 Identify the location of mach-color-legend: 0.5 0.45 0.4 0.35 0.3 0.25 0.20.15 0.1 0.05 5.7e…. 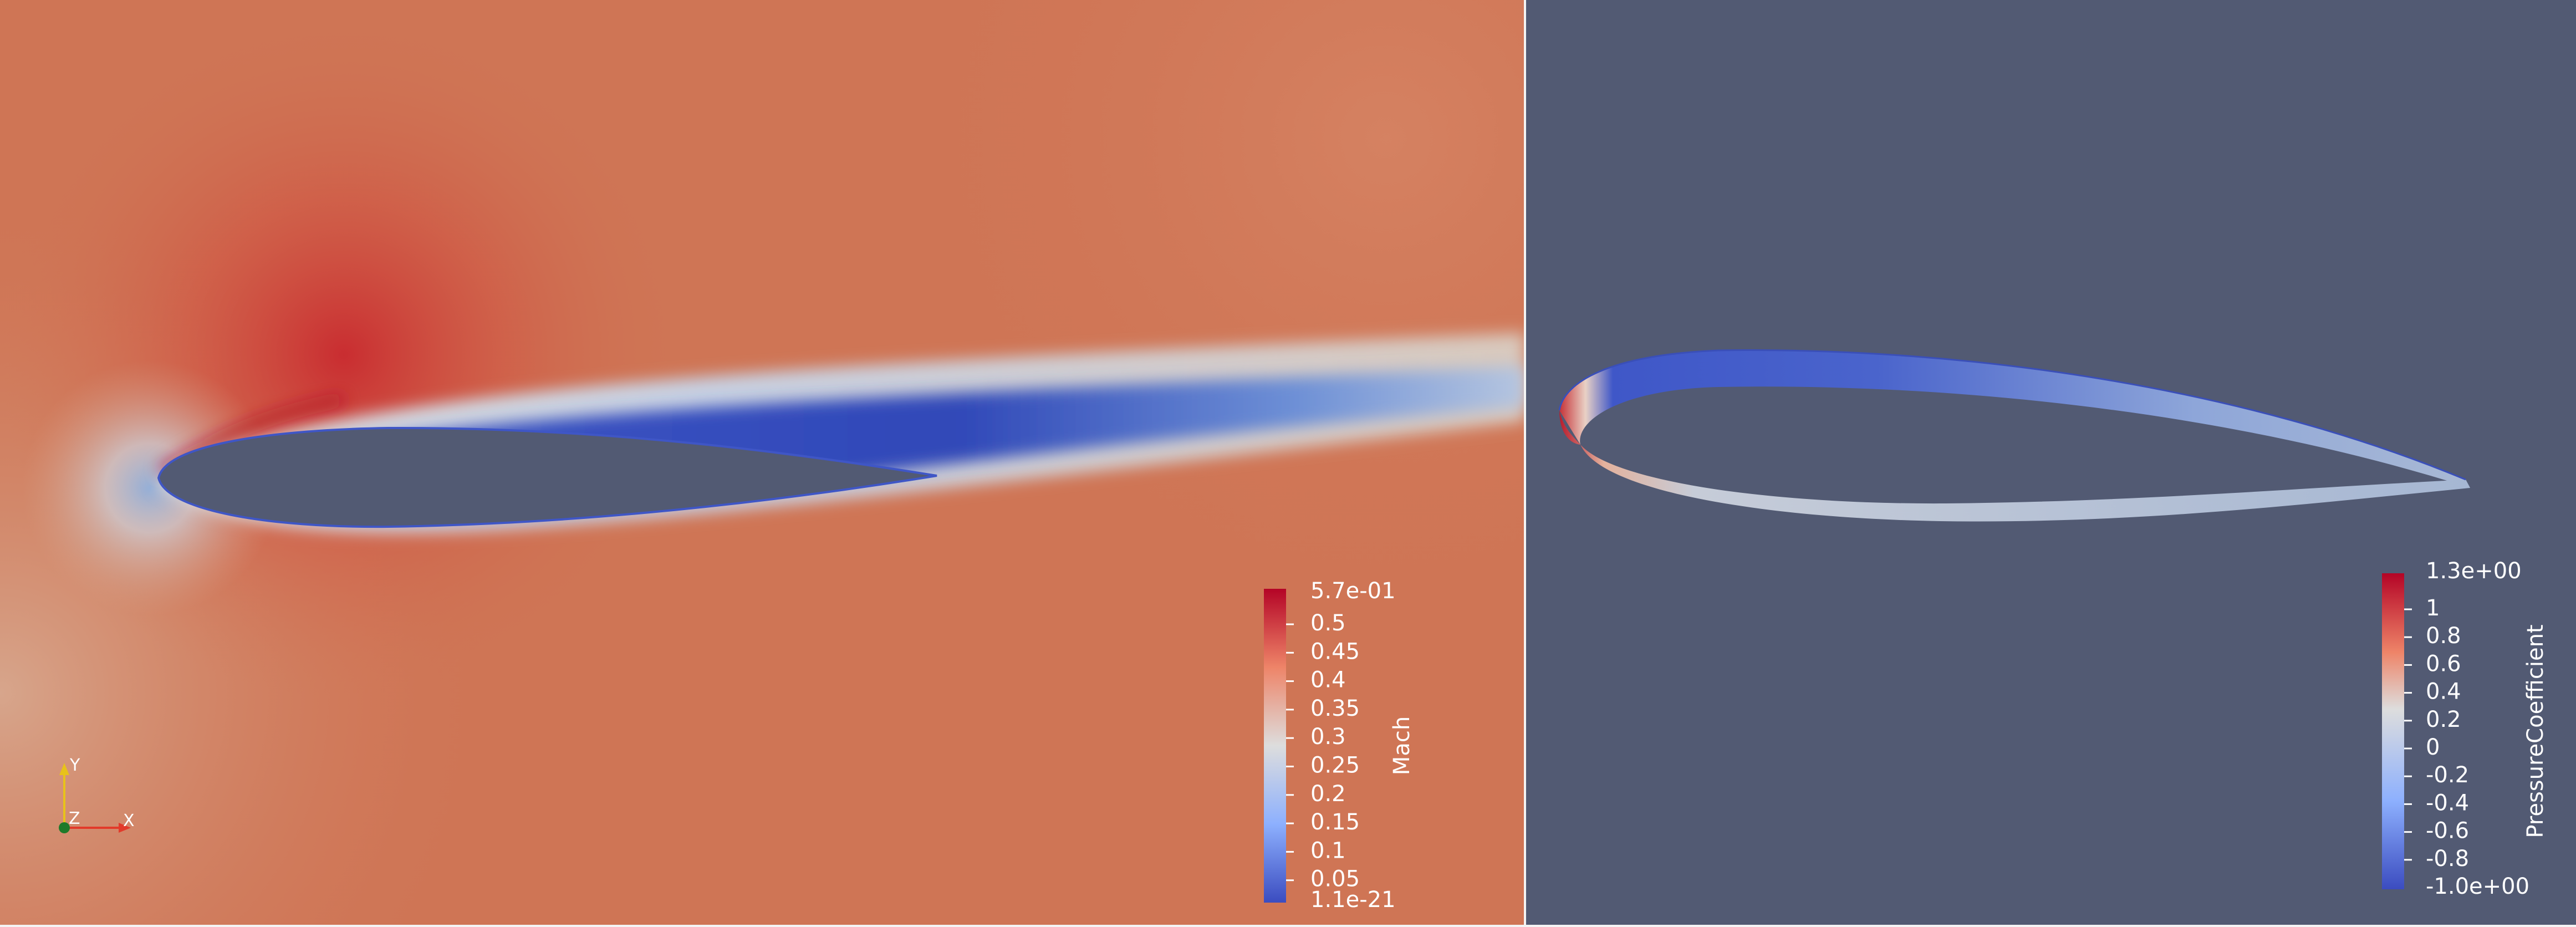
(1339, 745).